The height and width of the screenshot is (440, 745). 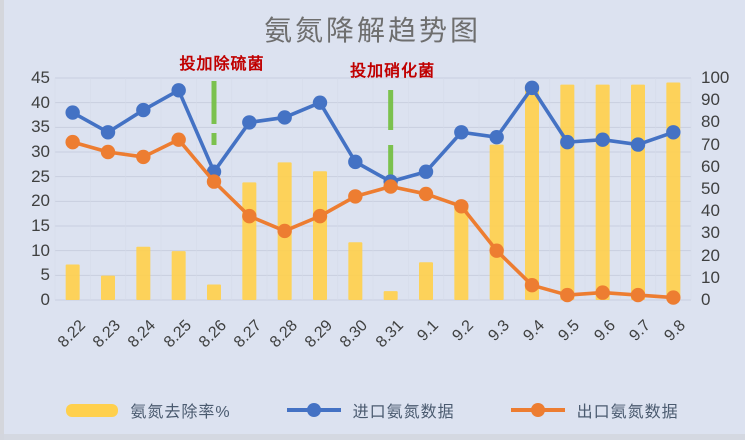 I want to click on y-axis-left-tick-label: 35, so click(x=40, y=127).